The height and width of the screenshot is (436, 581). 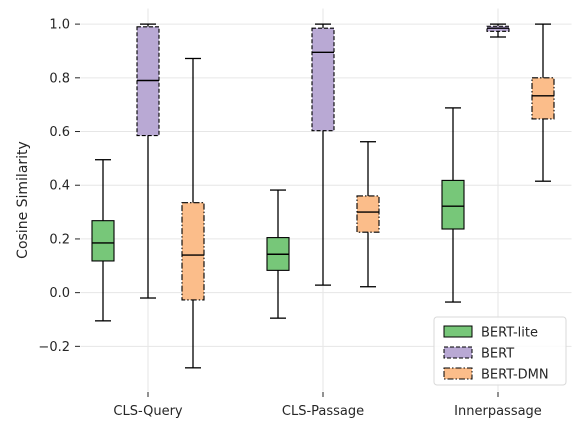 I want to click on box-bert-lite-cls-passage, so click(x=278, y=254).